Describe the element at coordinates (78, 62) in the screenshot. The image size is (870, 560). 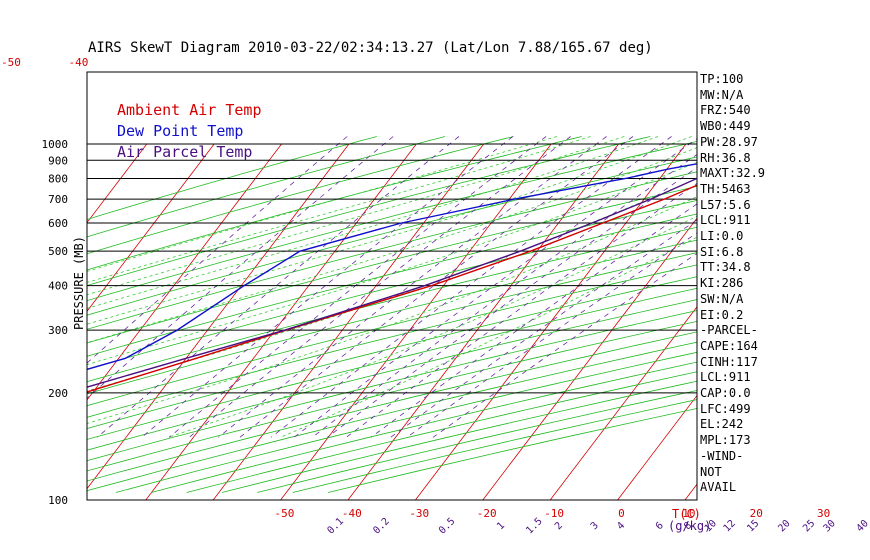
I see `top-temp-tick-label: -40` at that location.